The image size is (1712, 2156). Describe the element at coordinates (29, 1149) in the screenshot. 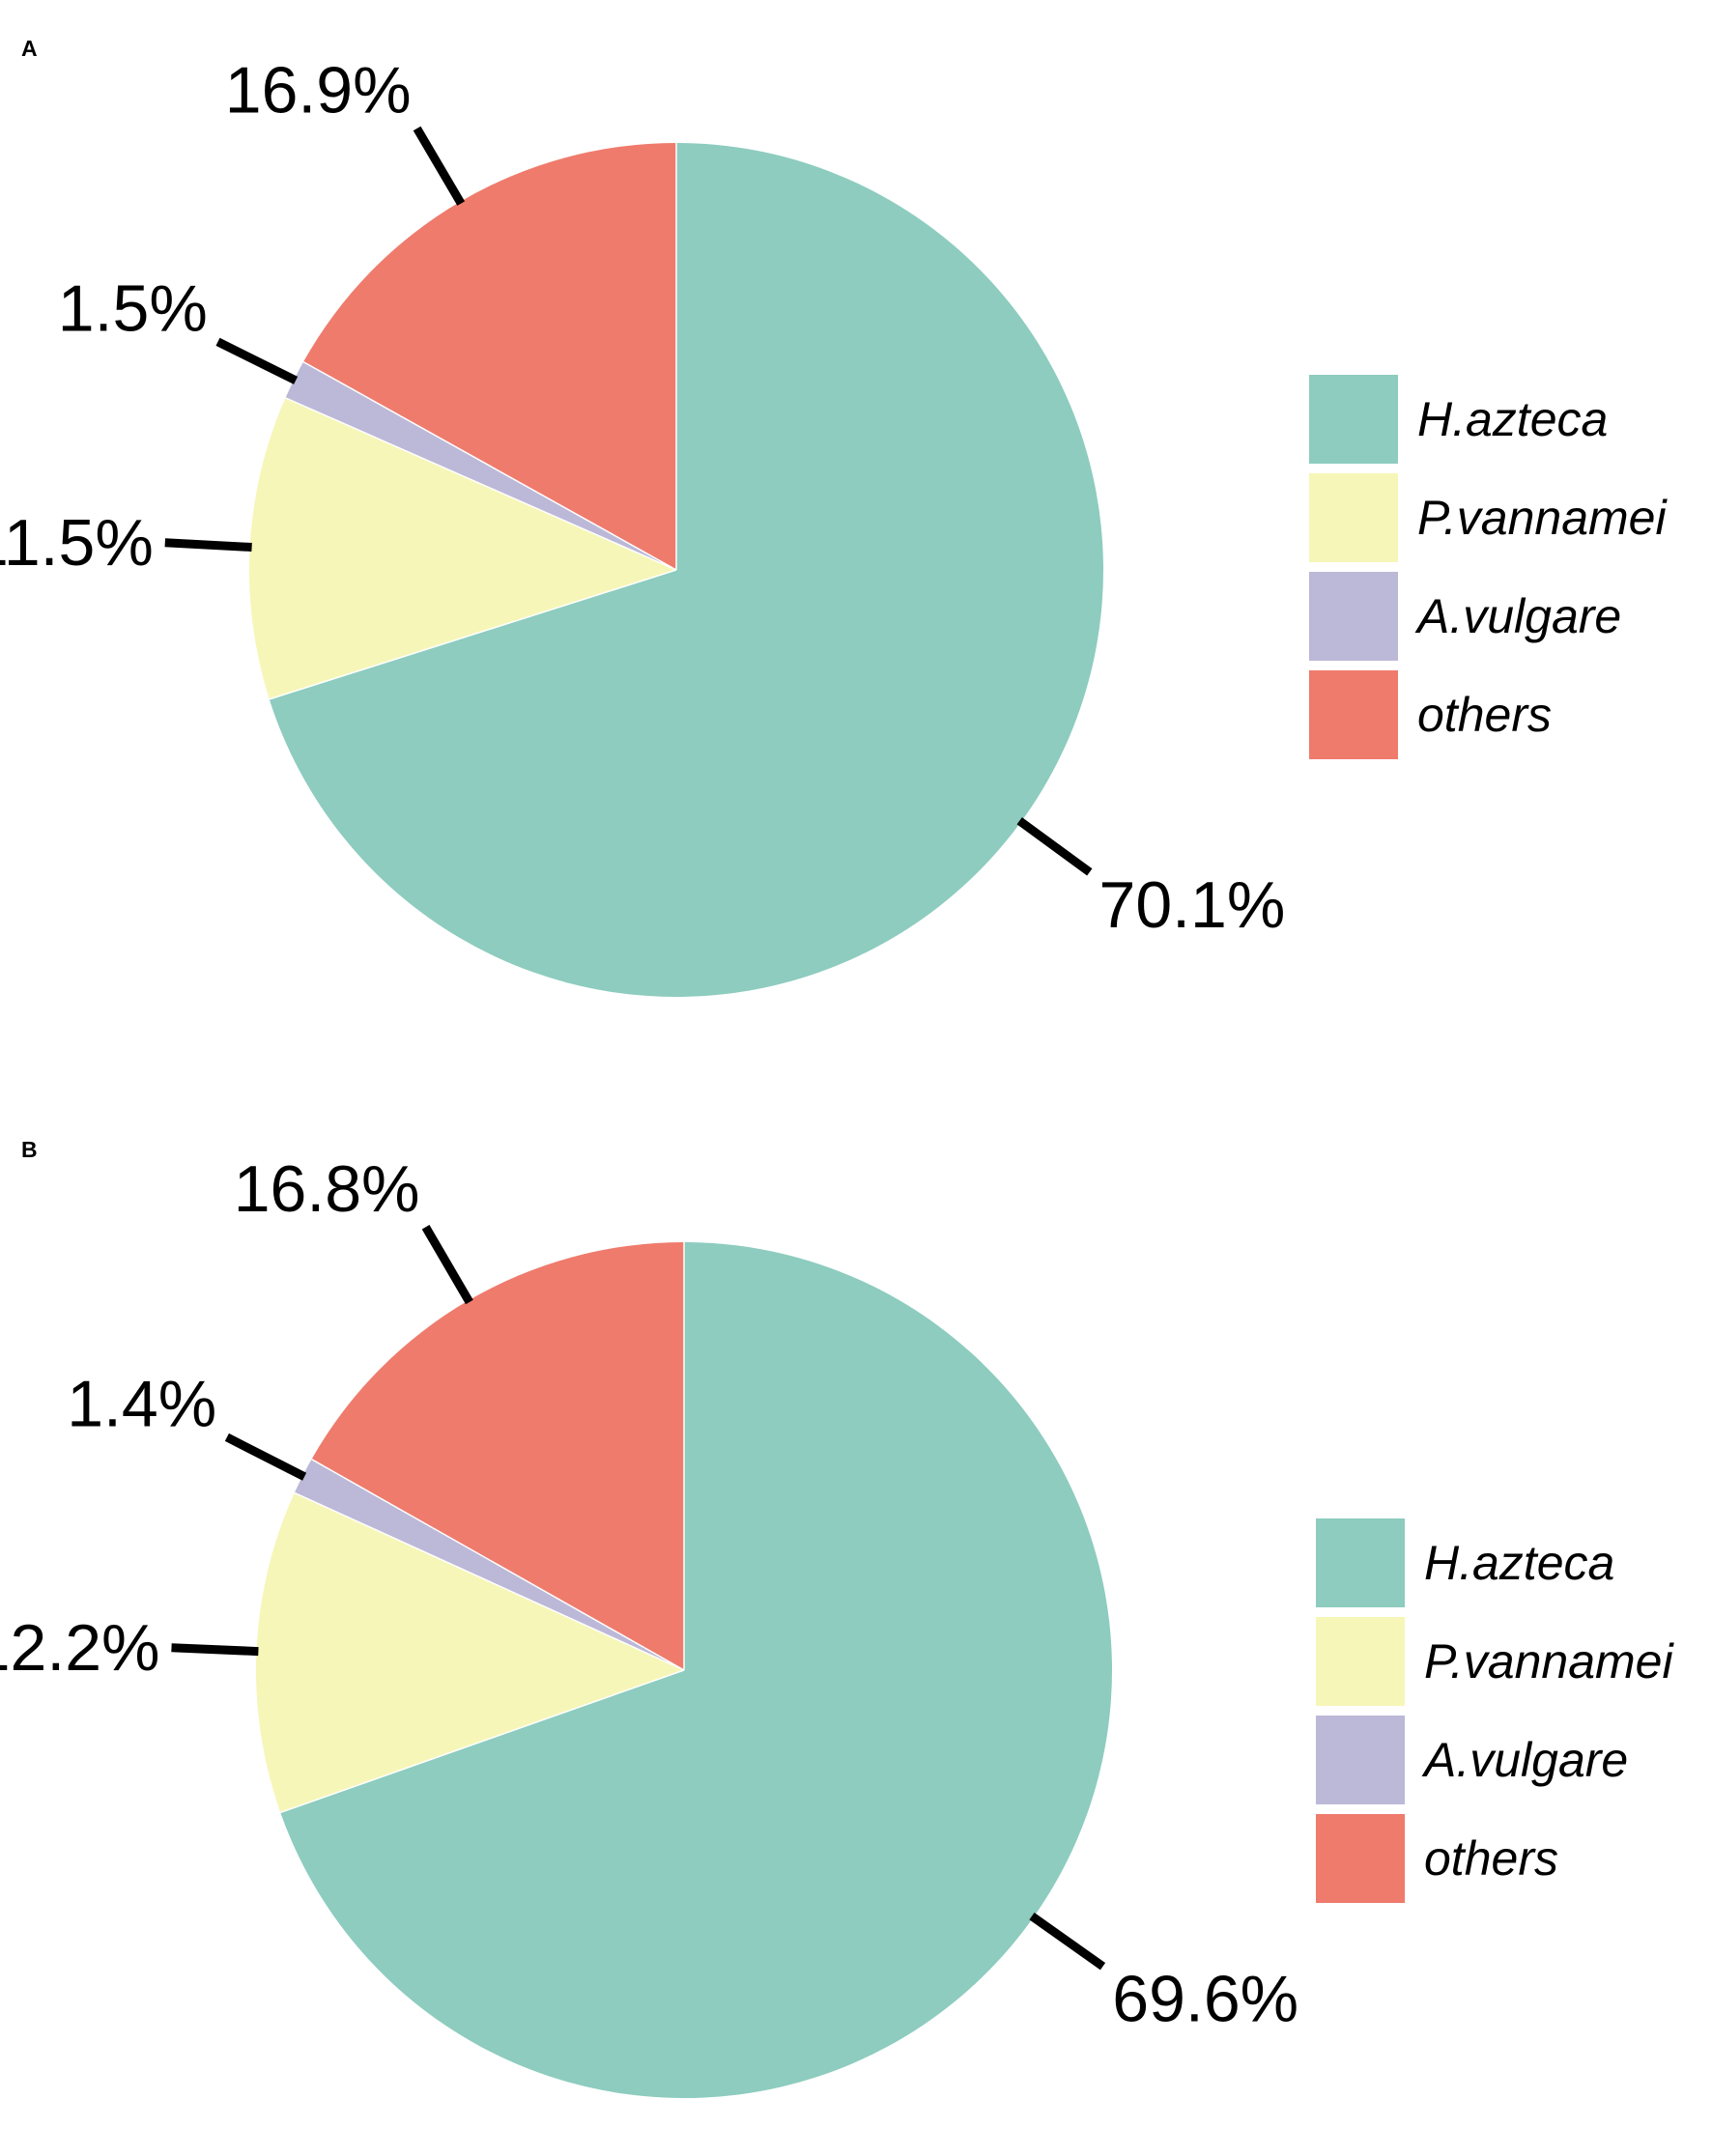

I see `panel-letter-b: B` at that location.